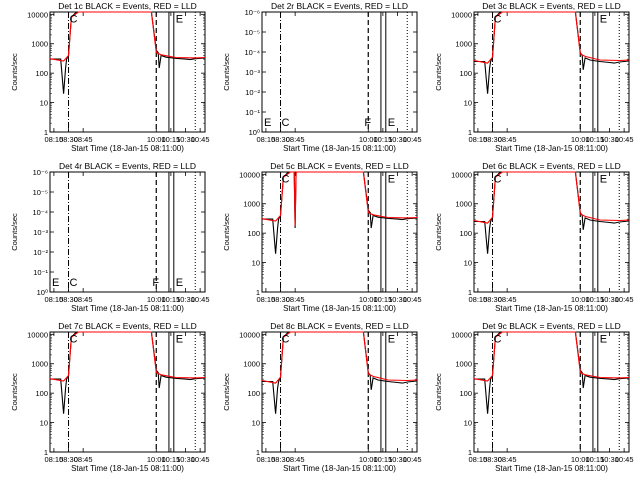  I want to click on y-tick-label: 10⁻¹, so click(40, 272).